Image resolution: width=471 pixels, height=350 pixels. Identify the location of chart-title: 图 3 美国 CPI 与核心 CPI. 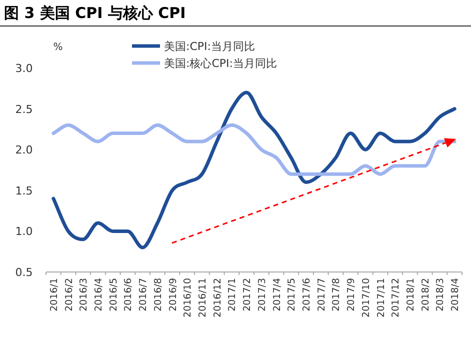
(95, 13).